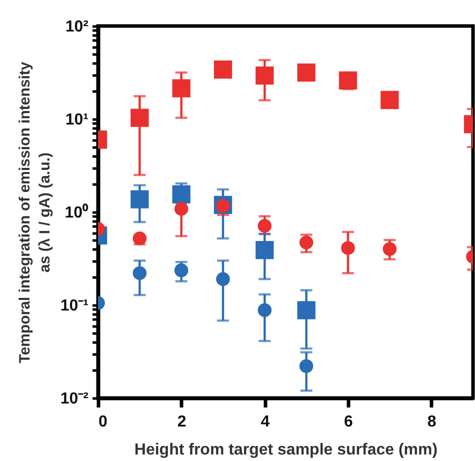 This screenshot has width=475, height=461. I want to click on x-axis-title: Height from target sample surface (mm), so click(286, 450).